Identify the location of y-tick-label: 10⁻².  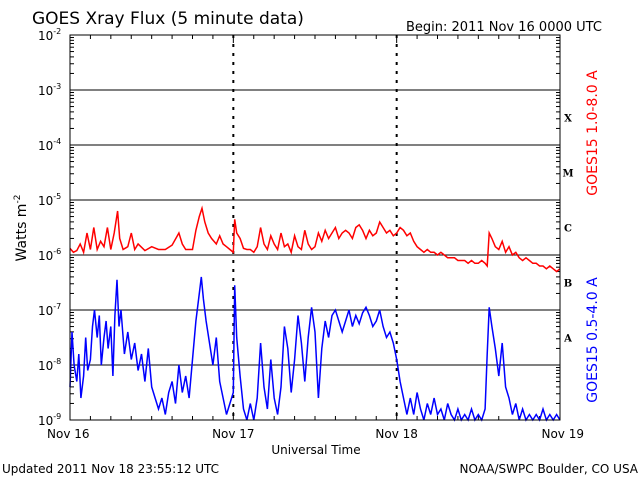
(49, 35).